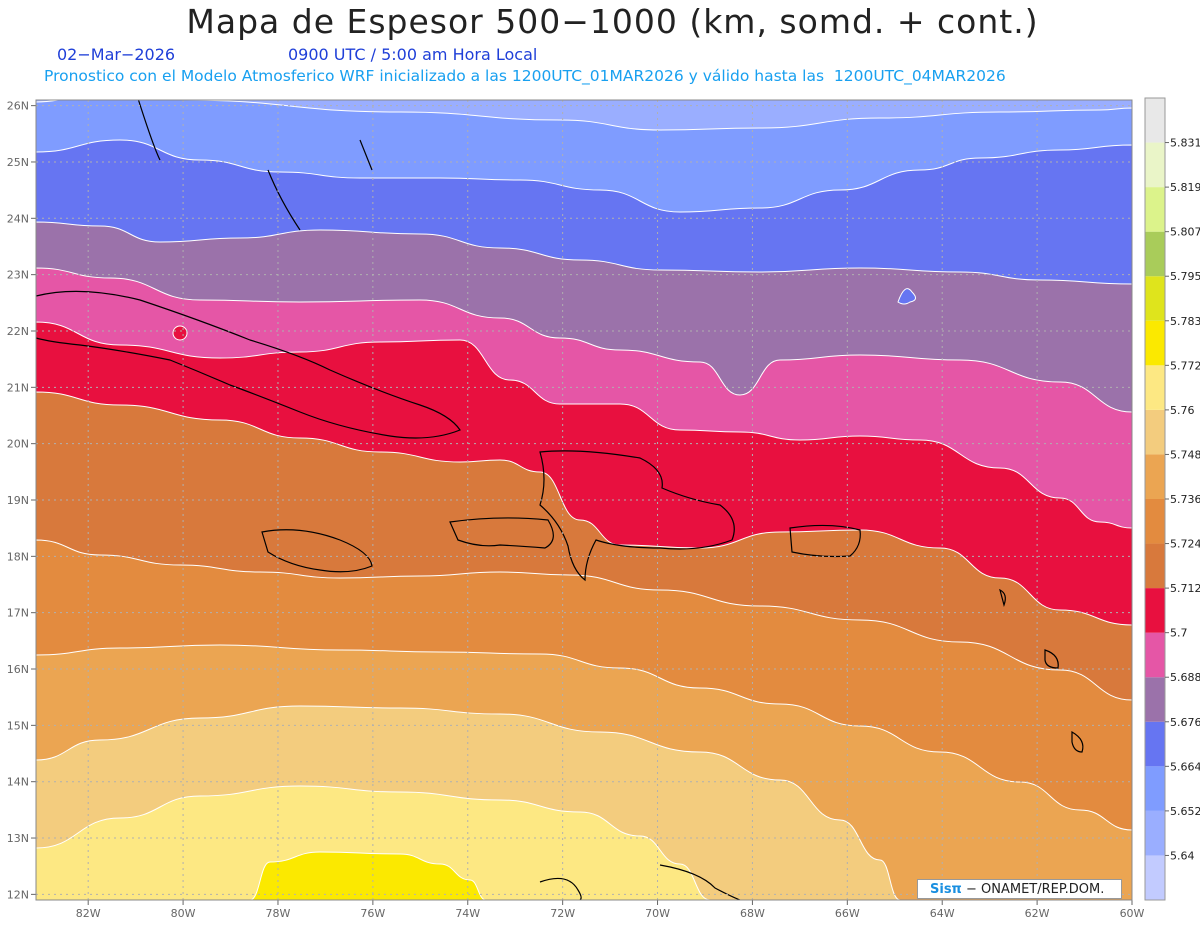 This screenshot has width=1200, height=927. I want to click on colorbar-label: 5.807, so click(1185, 232).